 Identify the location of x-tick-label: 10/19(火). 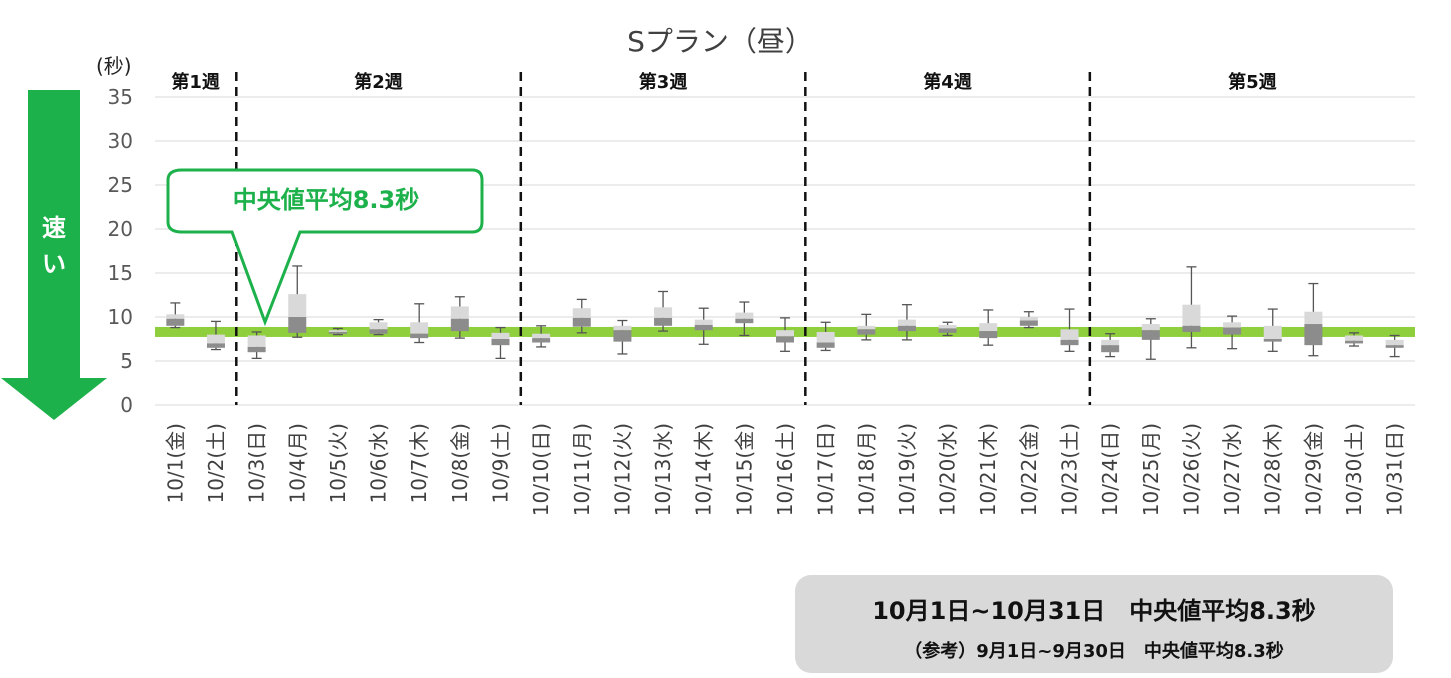
(907, 469).